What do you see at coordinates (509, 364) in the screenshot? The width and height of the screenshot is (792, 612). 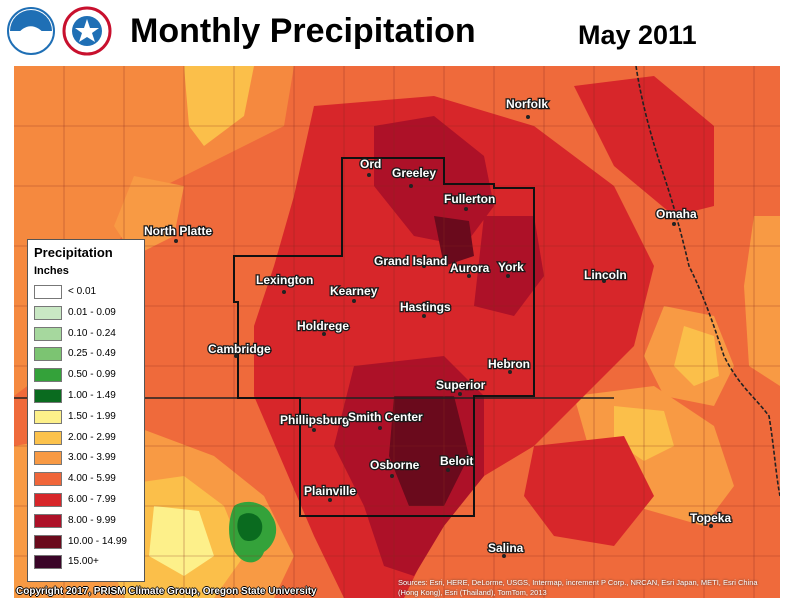 I see `city-hebron: Hebron` at bounding box center [509, 364].